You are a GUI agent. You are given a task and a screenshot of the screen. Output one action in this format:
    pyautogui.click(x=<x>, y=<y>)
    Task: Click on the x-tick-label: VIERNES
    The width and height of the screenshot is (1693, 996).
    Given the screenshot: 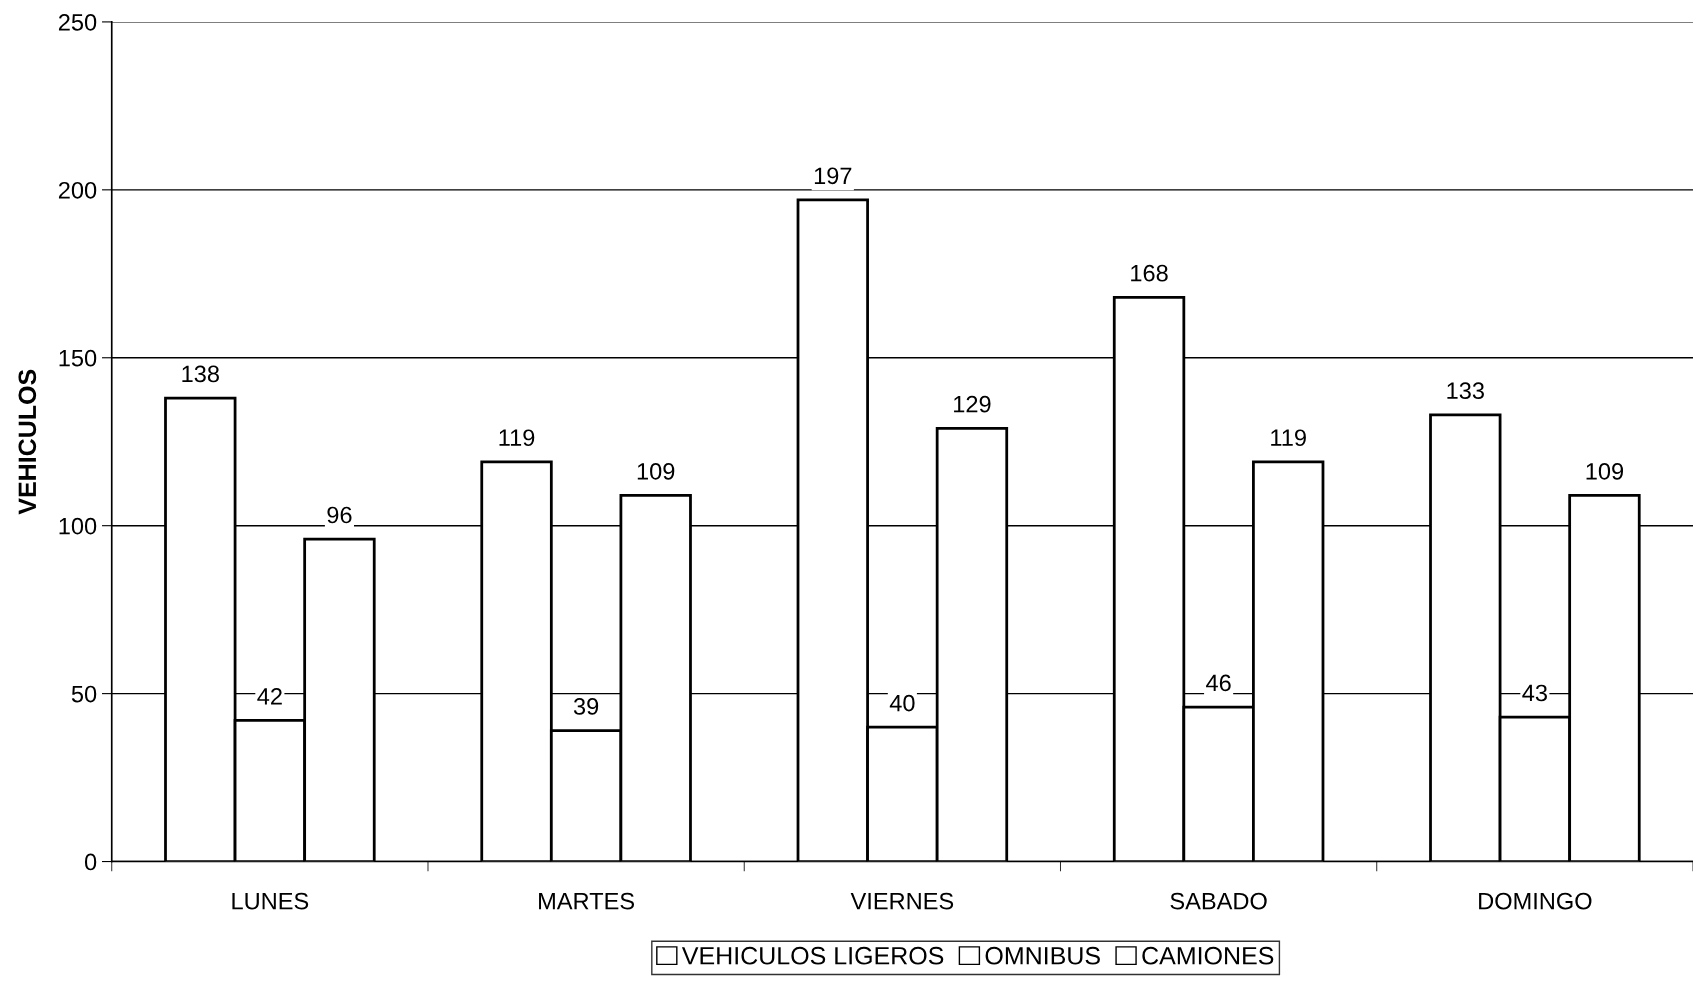 What is the action you would take?
    pyautogui.click(x=902, y=901)
    